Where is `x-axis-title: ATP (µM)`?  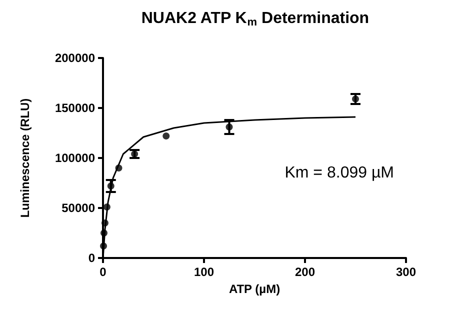
x-axis-title: ATP (µM) is located at coordinates (254, 289).